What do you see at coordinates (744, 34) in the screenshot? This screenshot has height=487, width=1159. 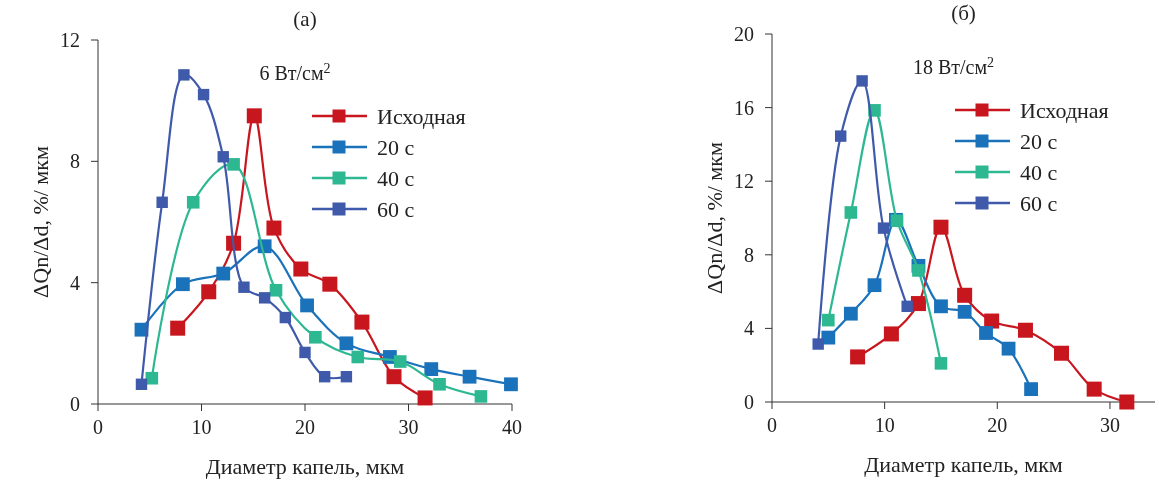 I see `y-tick-label: 20` at bounding box center [744, 34].